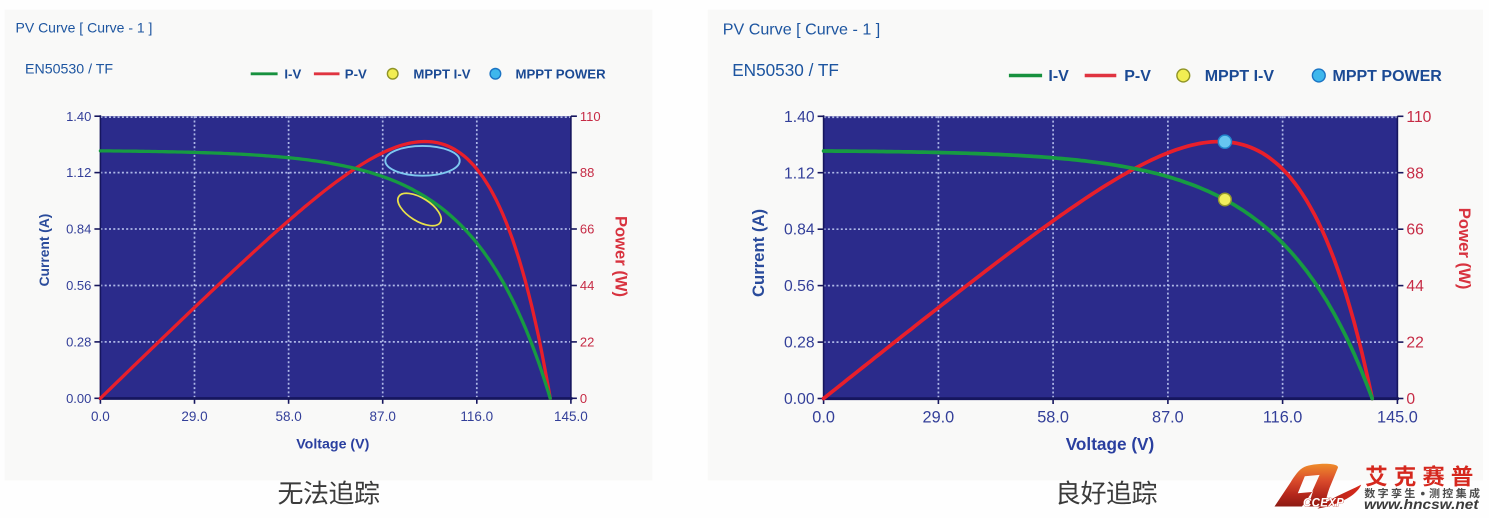 This screenshot has height=518, width=1489. Describe the element at coordinates (1422, 504) in the screenshot. I see `svg-text: www.hncsw.net` at that location.